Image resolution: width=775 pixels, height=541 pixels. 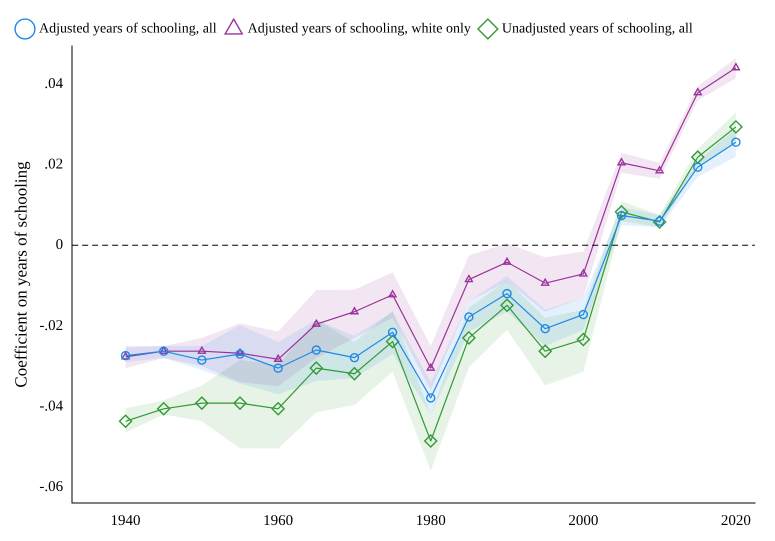 I want to click on y-tick-label: -.02, so click(x=51, y=326).